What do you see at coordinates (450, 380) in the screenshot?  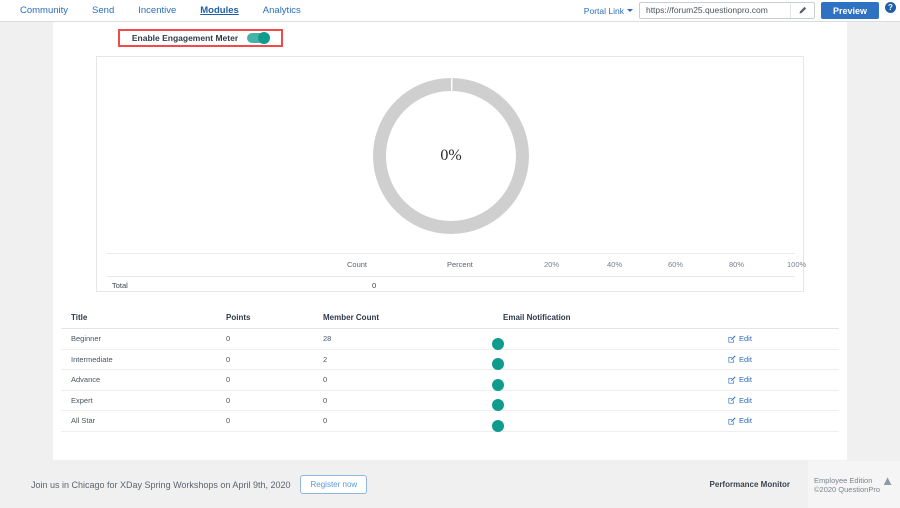 I see `table-row: Advance 0 0 Edit` at bounding box center [450, 380].